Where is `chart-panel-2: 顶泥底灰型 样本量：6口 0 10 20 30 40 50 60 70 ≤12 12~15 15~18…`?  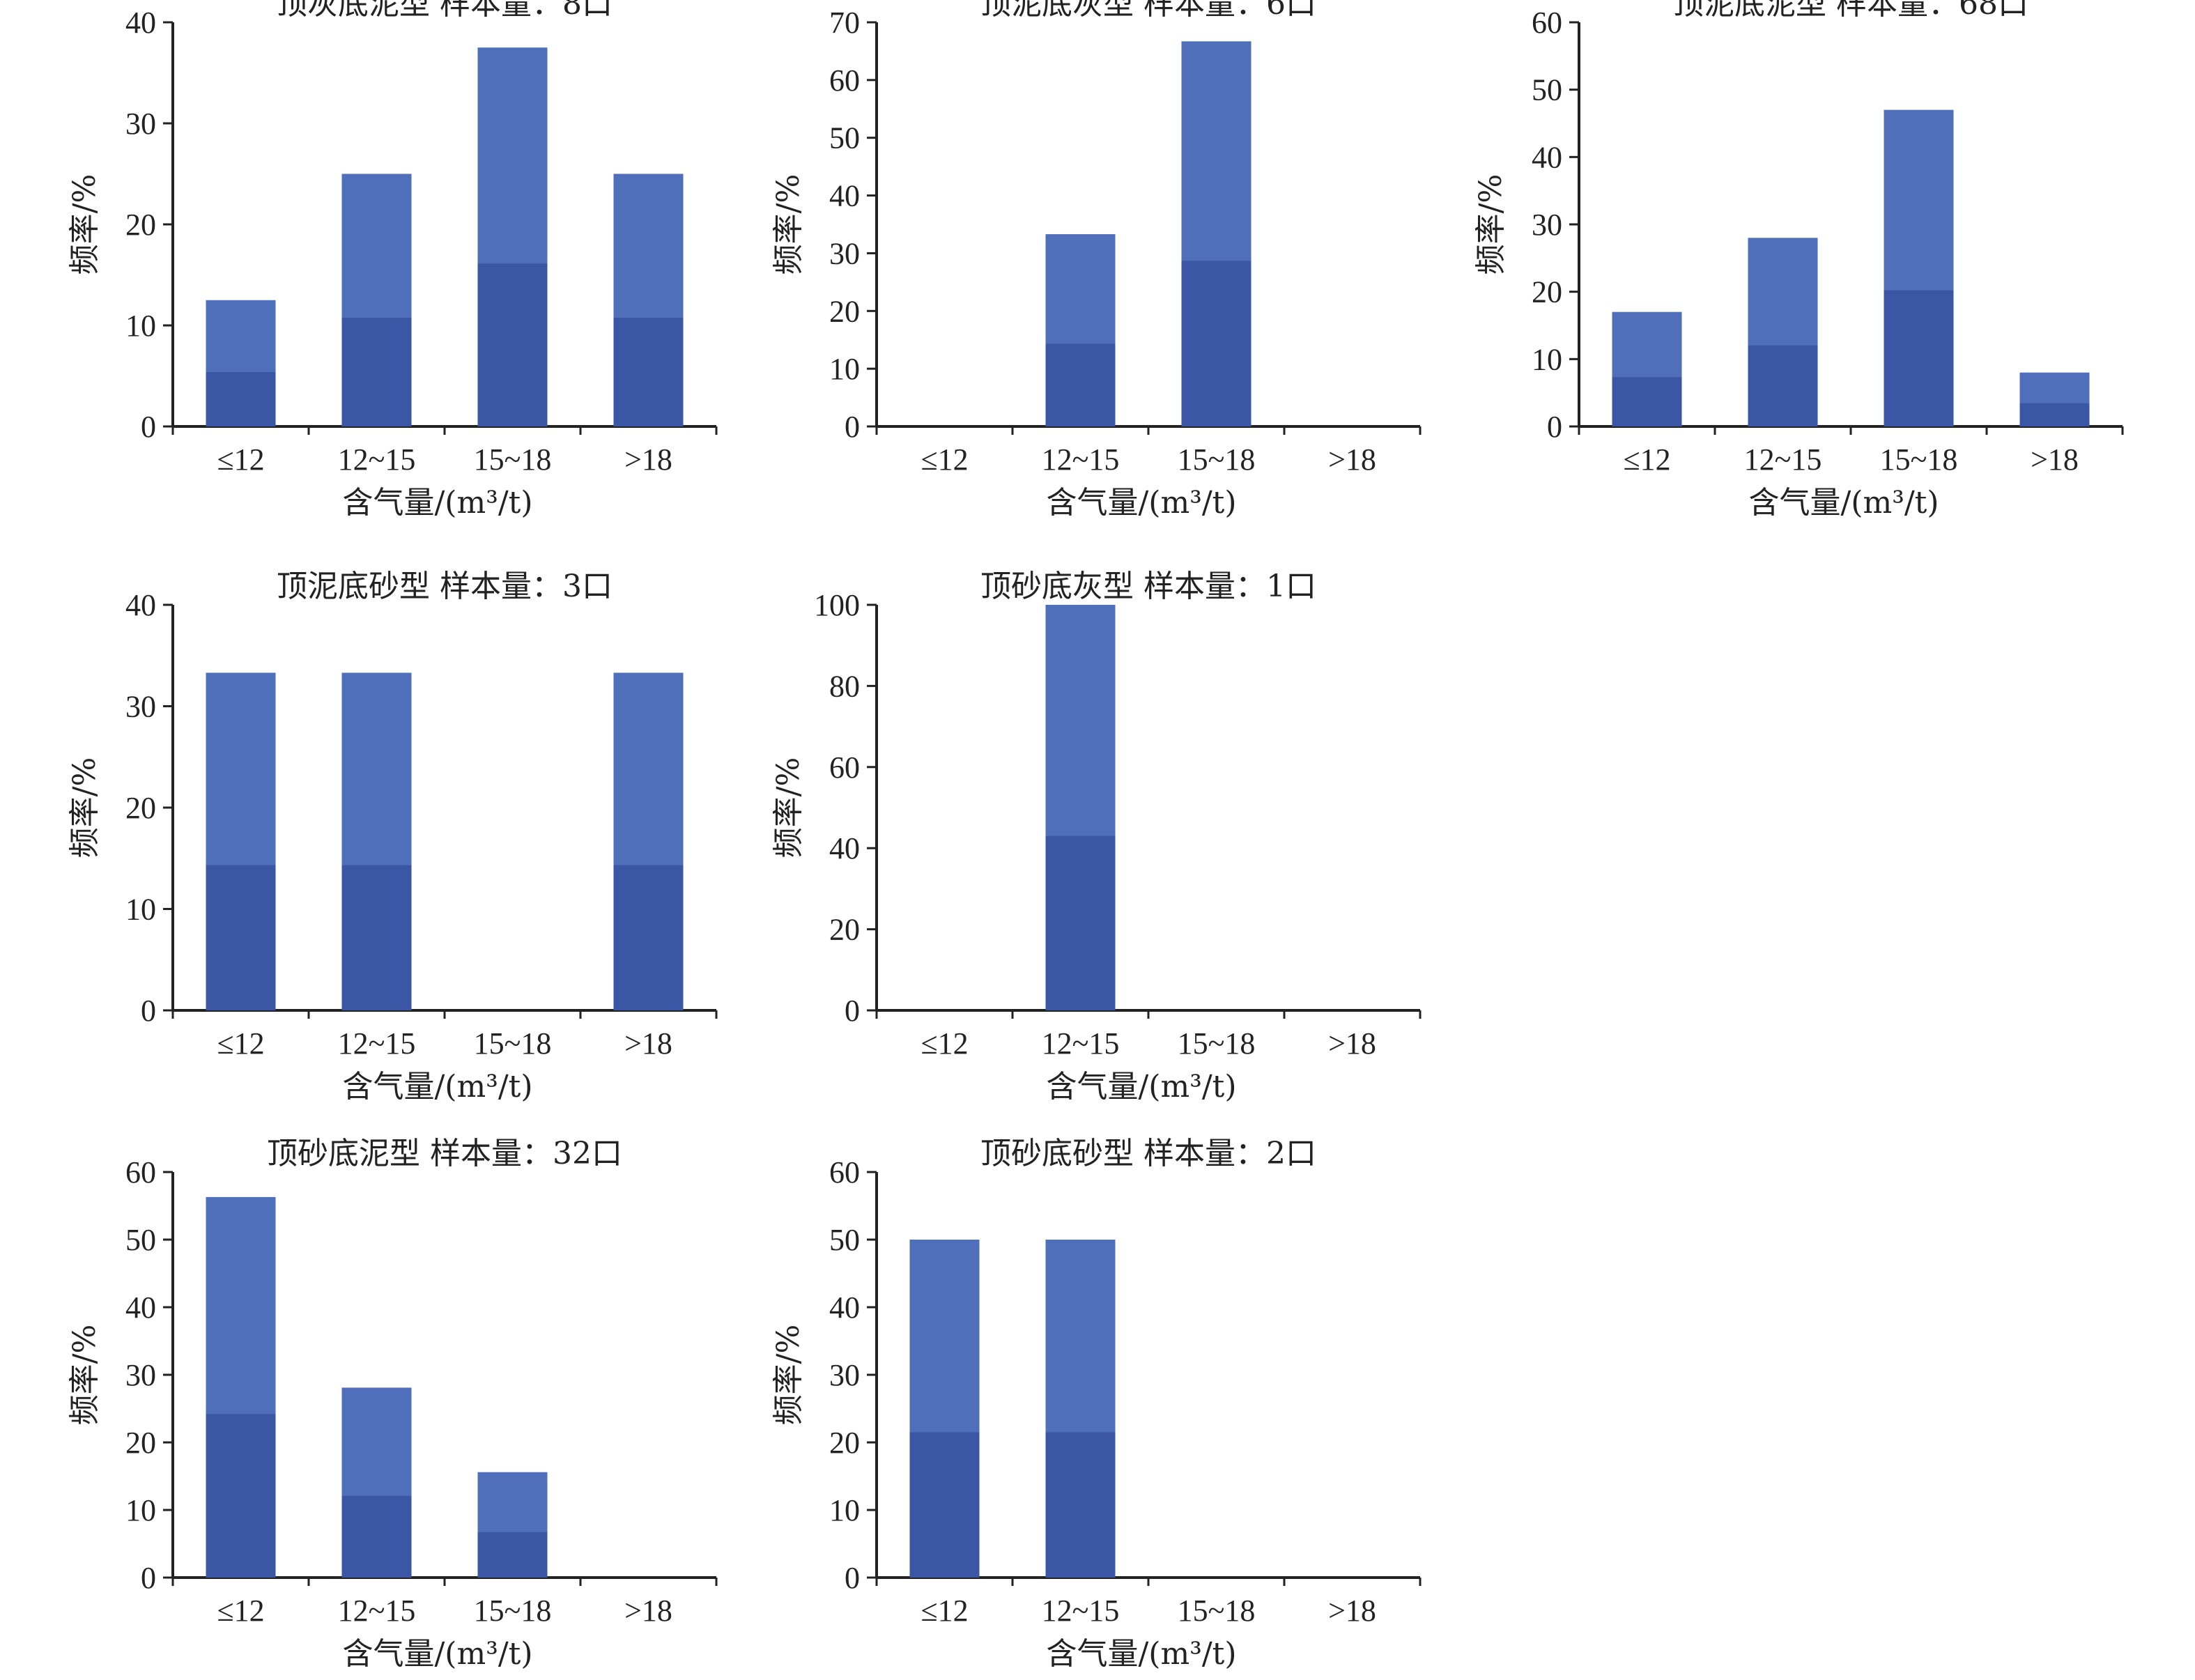 chart-panel-2: 顶泥底灰型 样本量：6口 0 10 20 30 40 50 60 70 ≤12 12~15 15~18… is located at coordinates (1096, 260).